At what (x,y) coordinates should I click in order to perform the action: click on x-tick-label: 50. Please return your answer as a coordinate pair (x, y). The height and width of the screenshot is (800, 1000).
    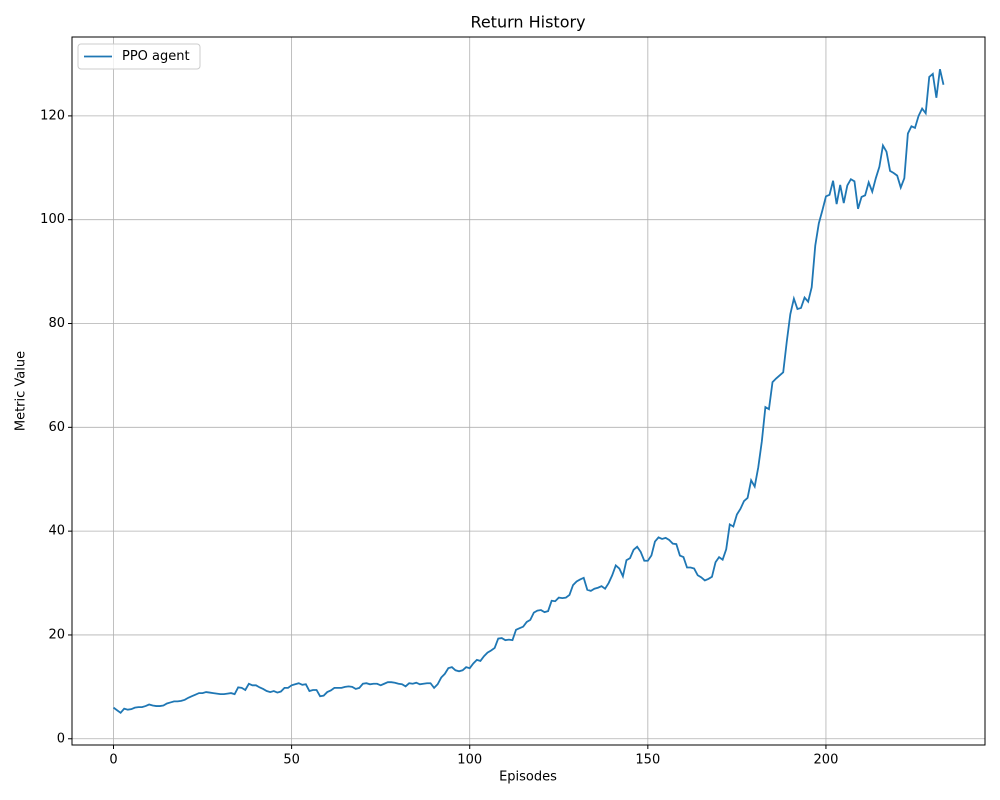
    Looking at the image, I should click on (291, 760).